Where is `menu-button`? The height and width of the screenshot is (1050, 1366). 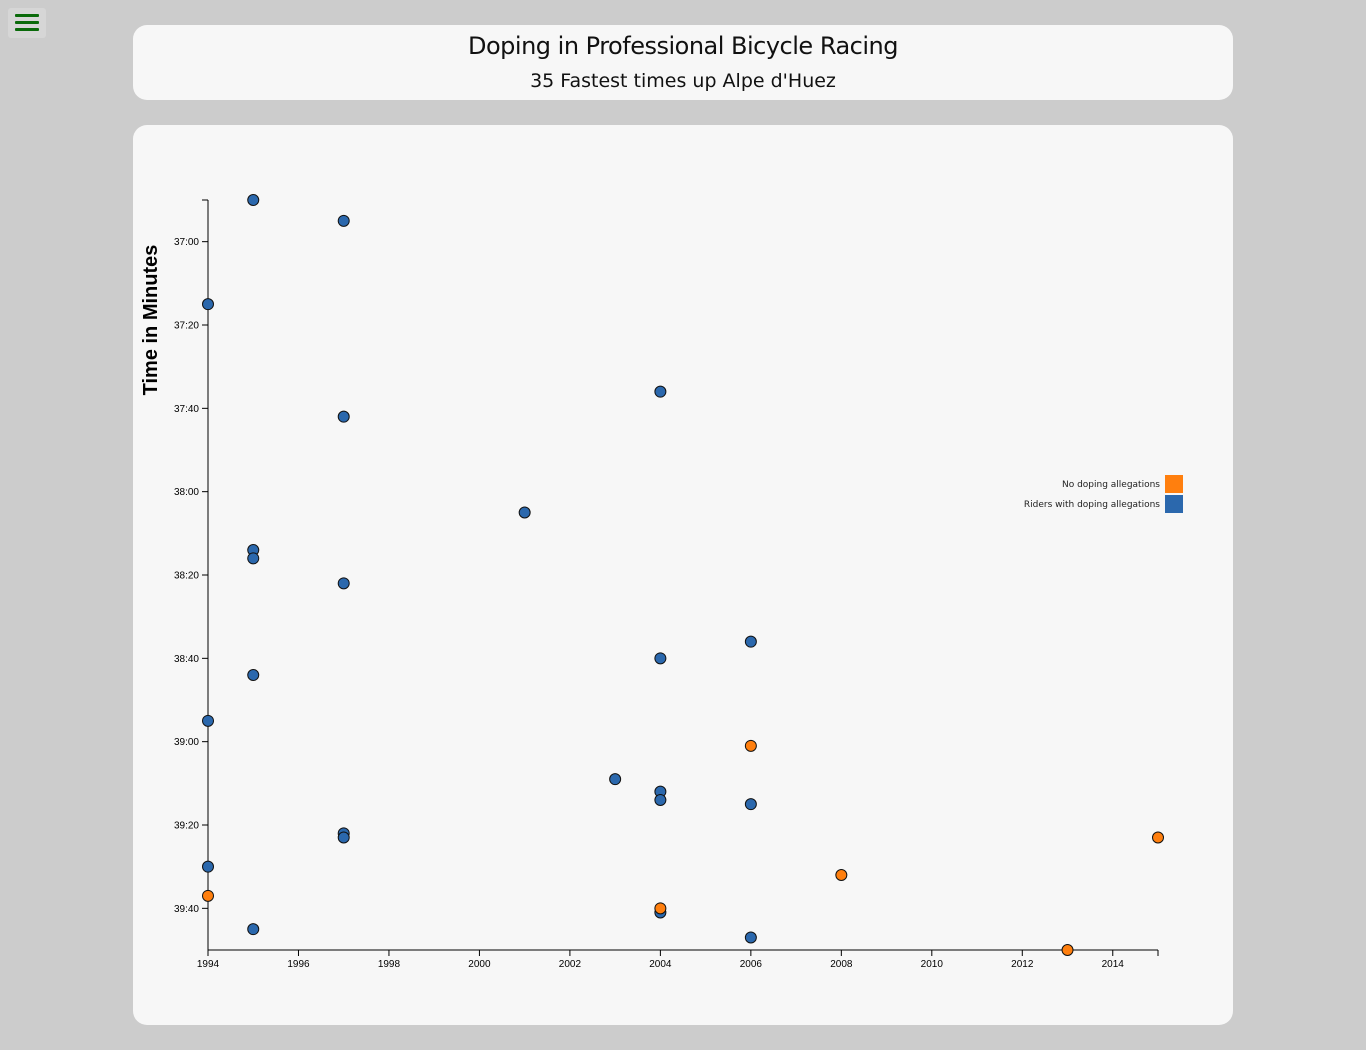 menu-button is located at coordinates (27, 23).